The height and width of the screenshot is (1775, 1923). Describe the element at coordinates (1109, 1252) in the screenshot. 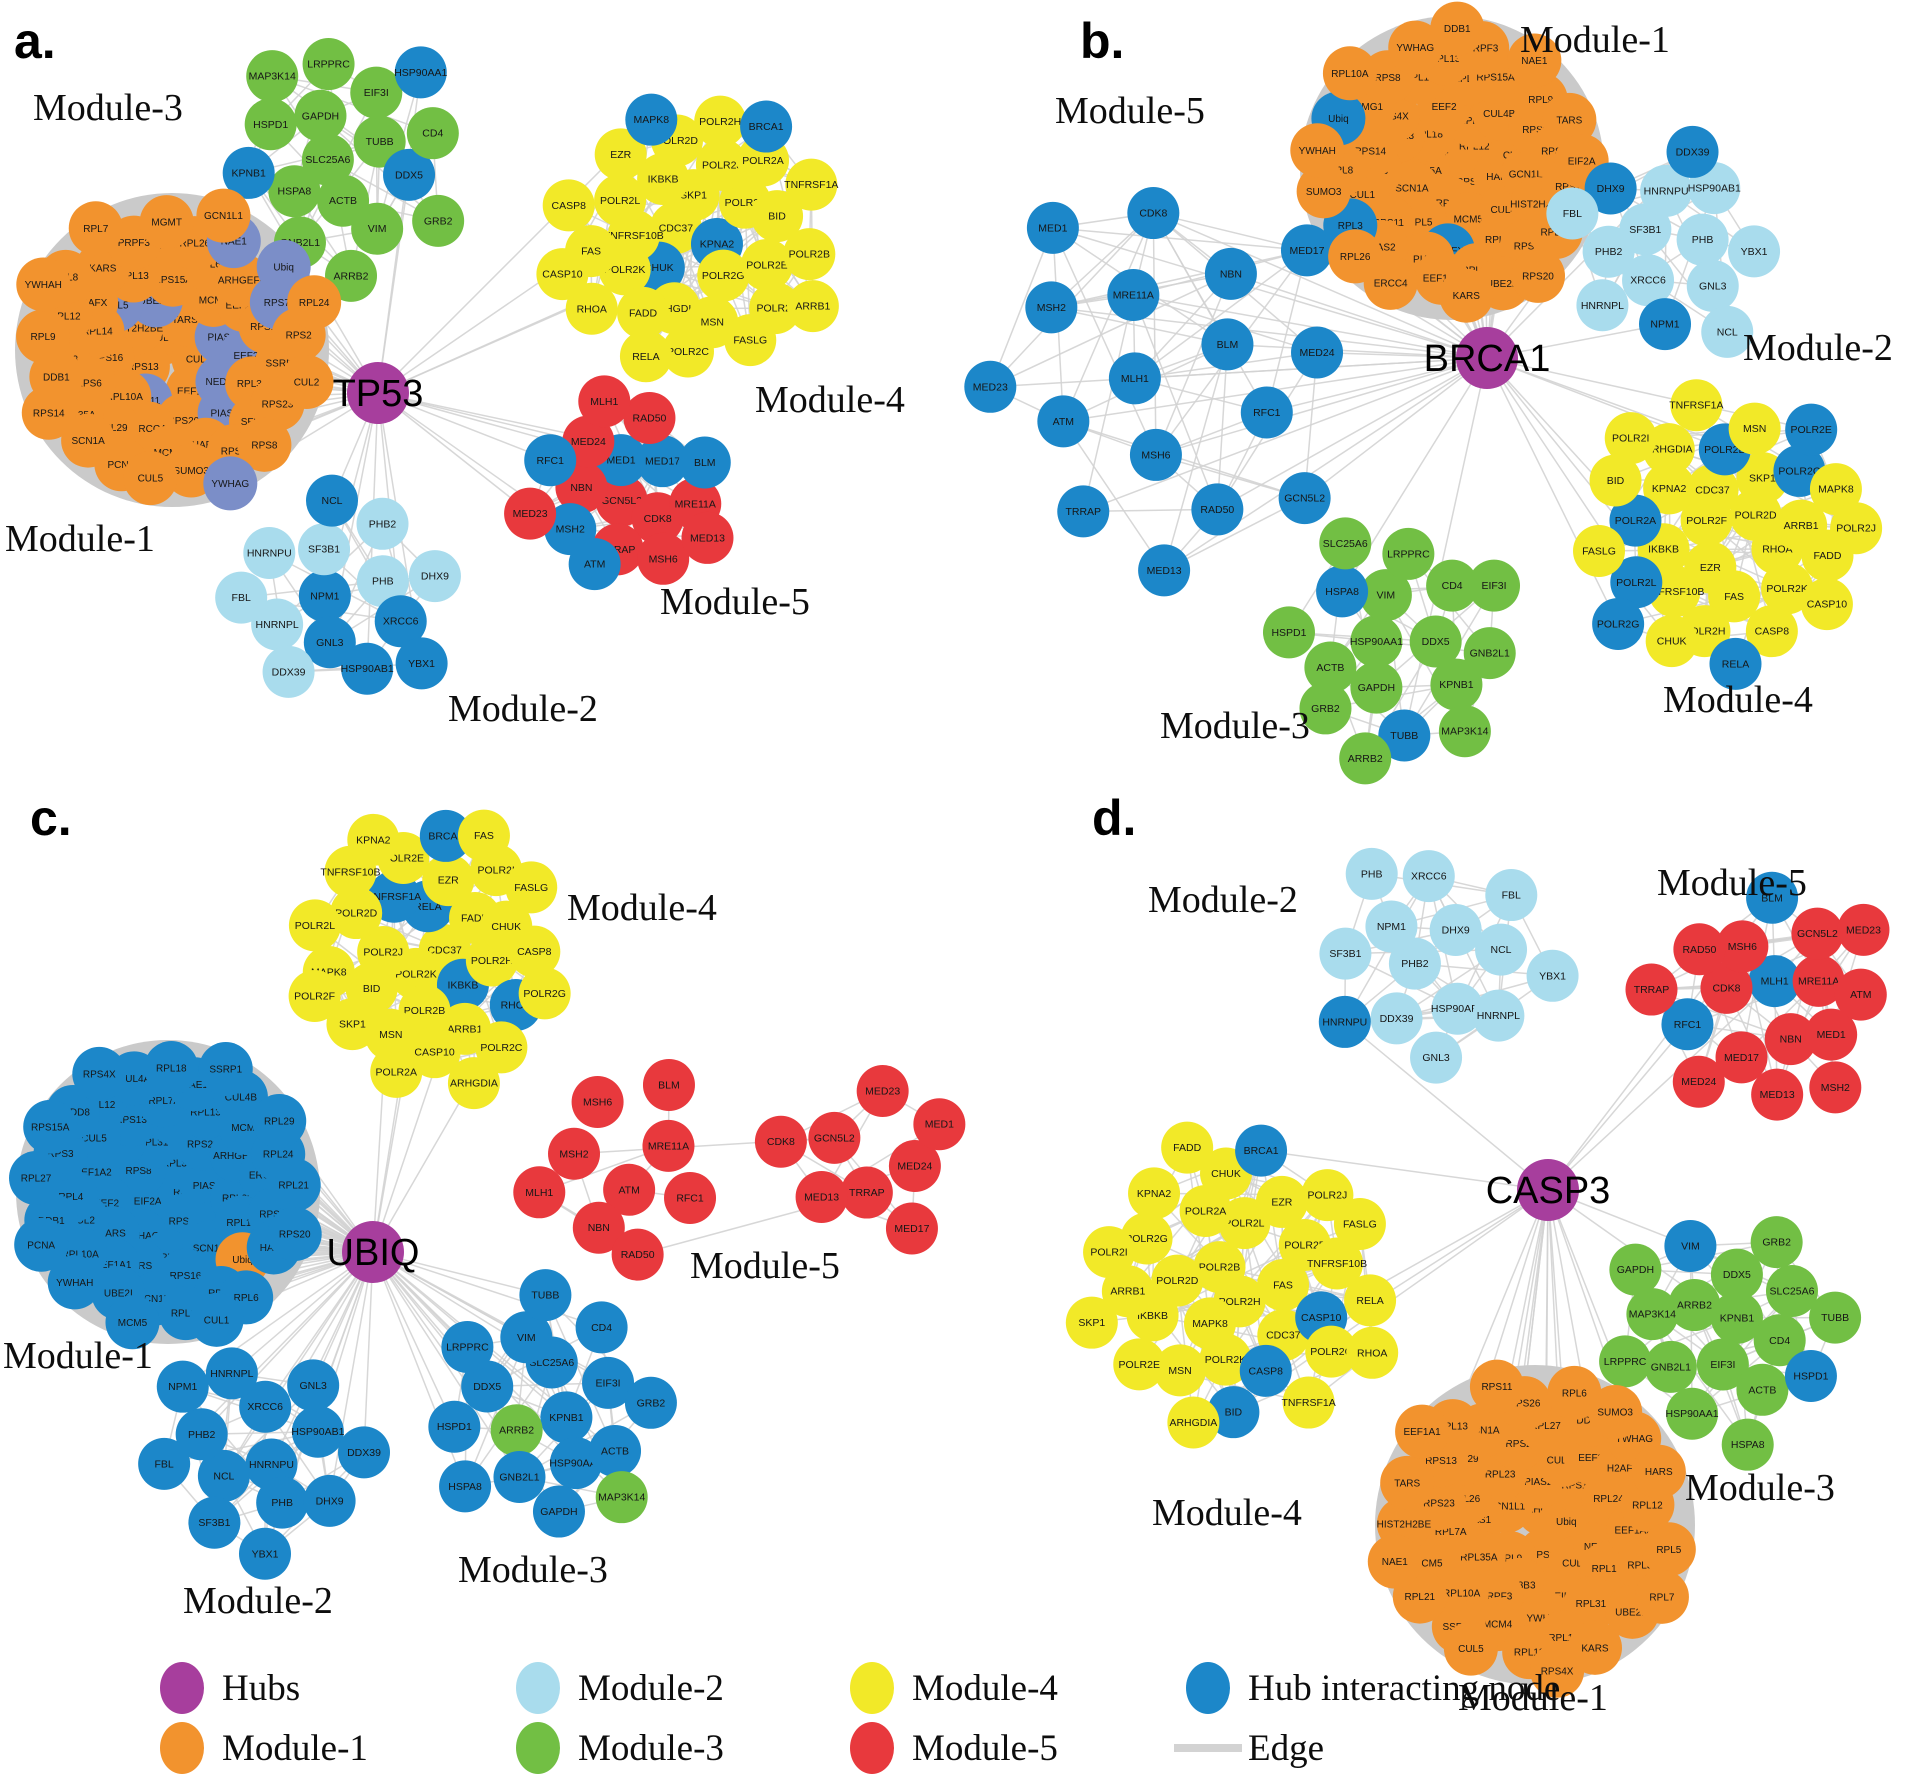

I see `node-POLR2I` at that location.